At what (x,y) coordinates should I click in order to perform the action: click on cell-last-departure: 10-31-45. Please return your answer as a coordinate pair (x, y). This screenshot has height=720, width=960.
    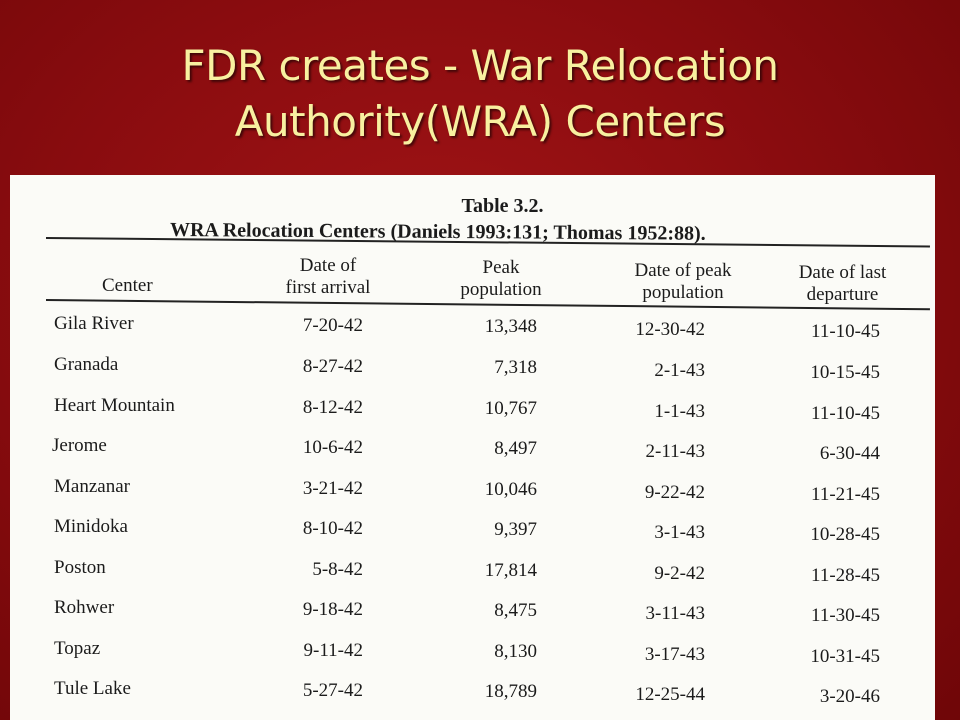
    Looking at the image, I should click on (845, 656).